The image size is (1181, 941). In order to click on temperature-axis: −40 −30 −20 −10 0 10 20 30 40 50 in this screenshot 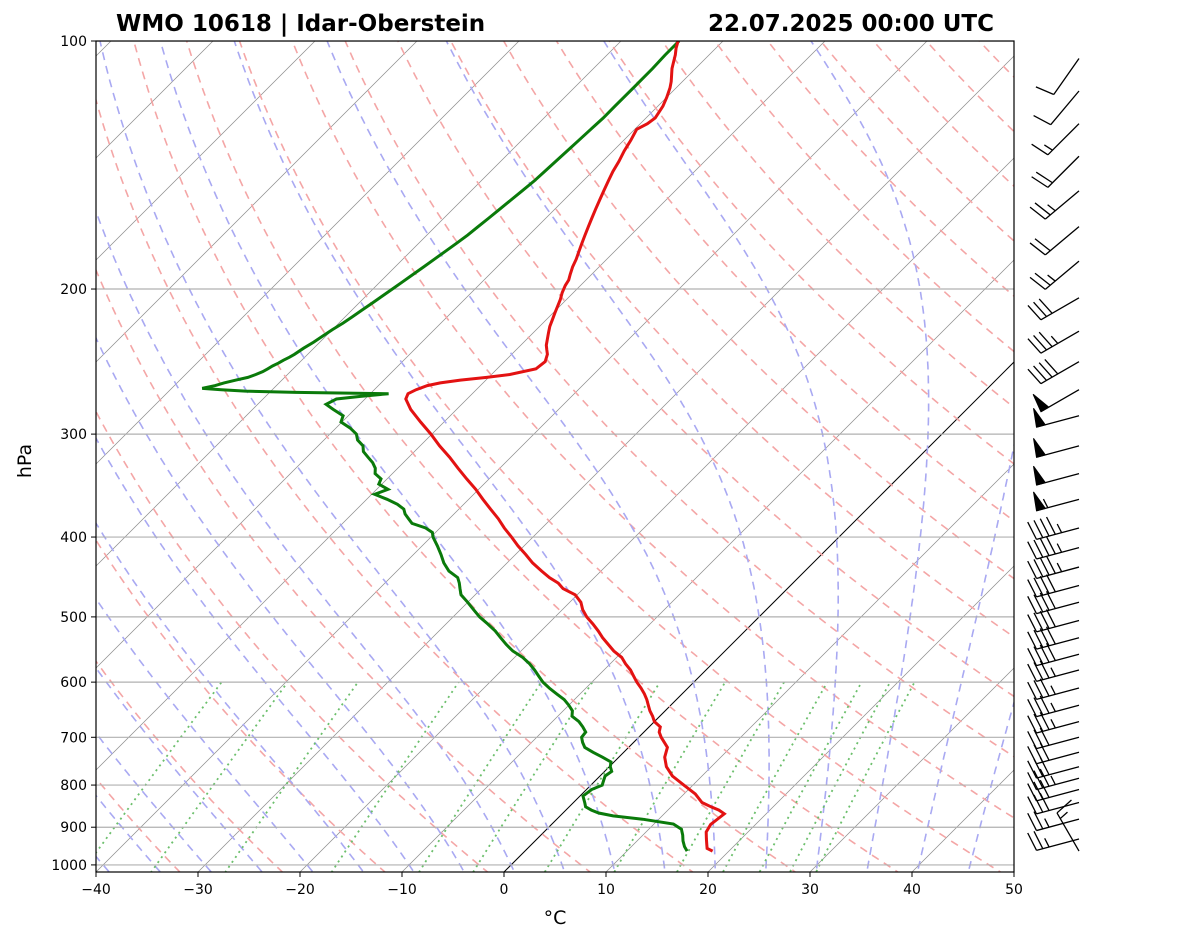, I will do `click(552, 885)`.